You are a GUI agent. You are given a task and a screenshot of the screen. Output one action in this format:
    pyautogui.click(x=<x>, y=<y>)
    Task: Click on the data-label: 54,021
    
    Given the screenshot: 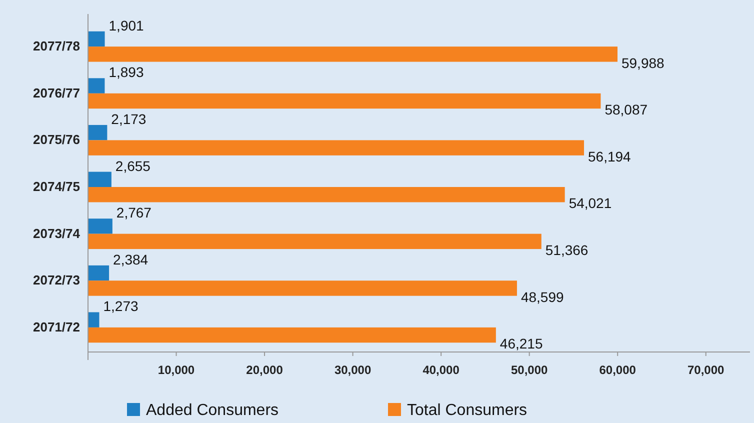 What is the action you would take?
    pyautogui.click(x=590, y=203)
    